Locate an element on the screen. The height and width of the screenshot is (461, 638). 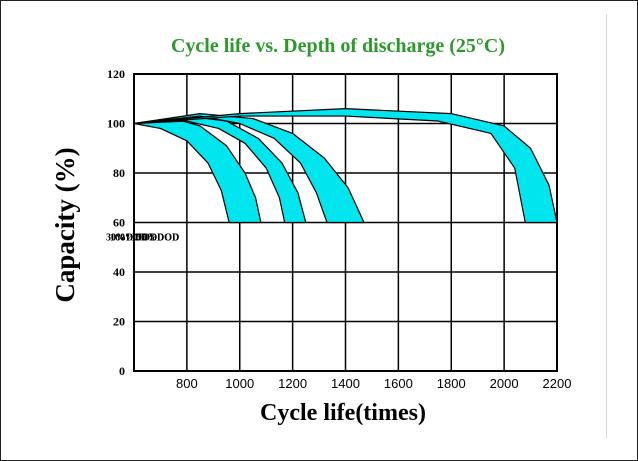
y-tick-label: 20 is located at coordinates (119, 322).